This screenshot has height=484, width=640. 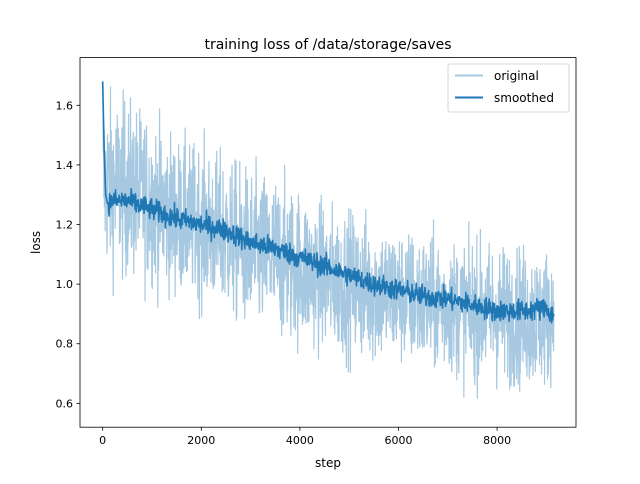 What do you see at coordinates (328, 463) in the screenshot?
I see `x-axis-label: step` at bounding box center [328, 463].